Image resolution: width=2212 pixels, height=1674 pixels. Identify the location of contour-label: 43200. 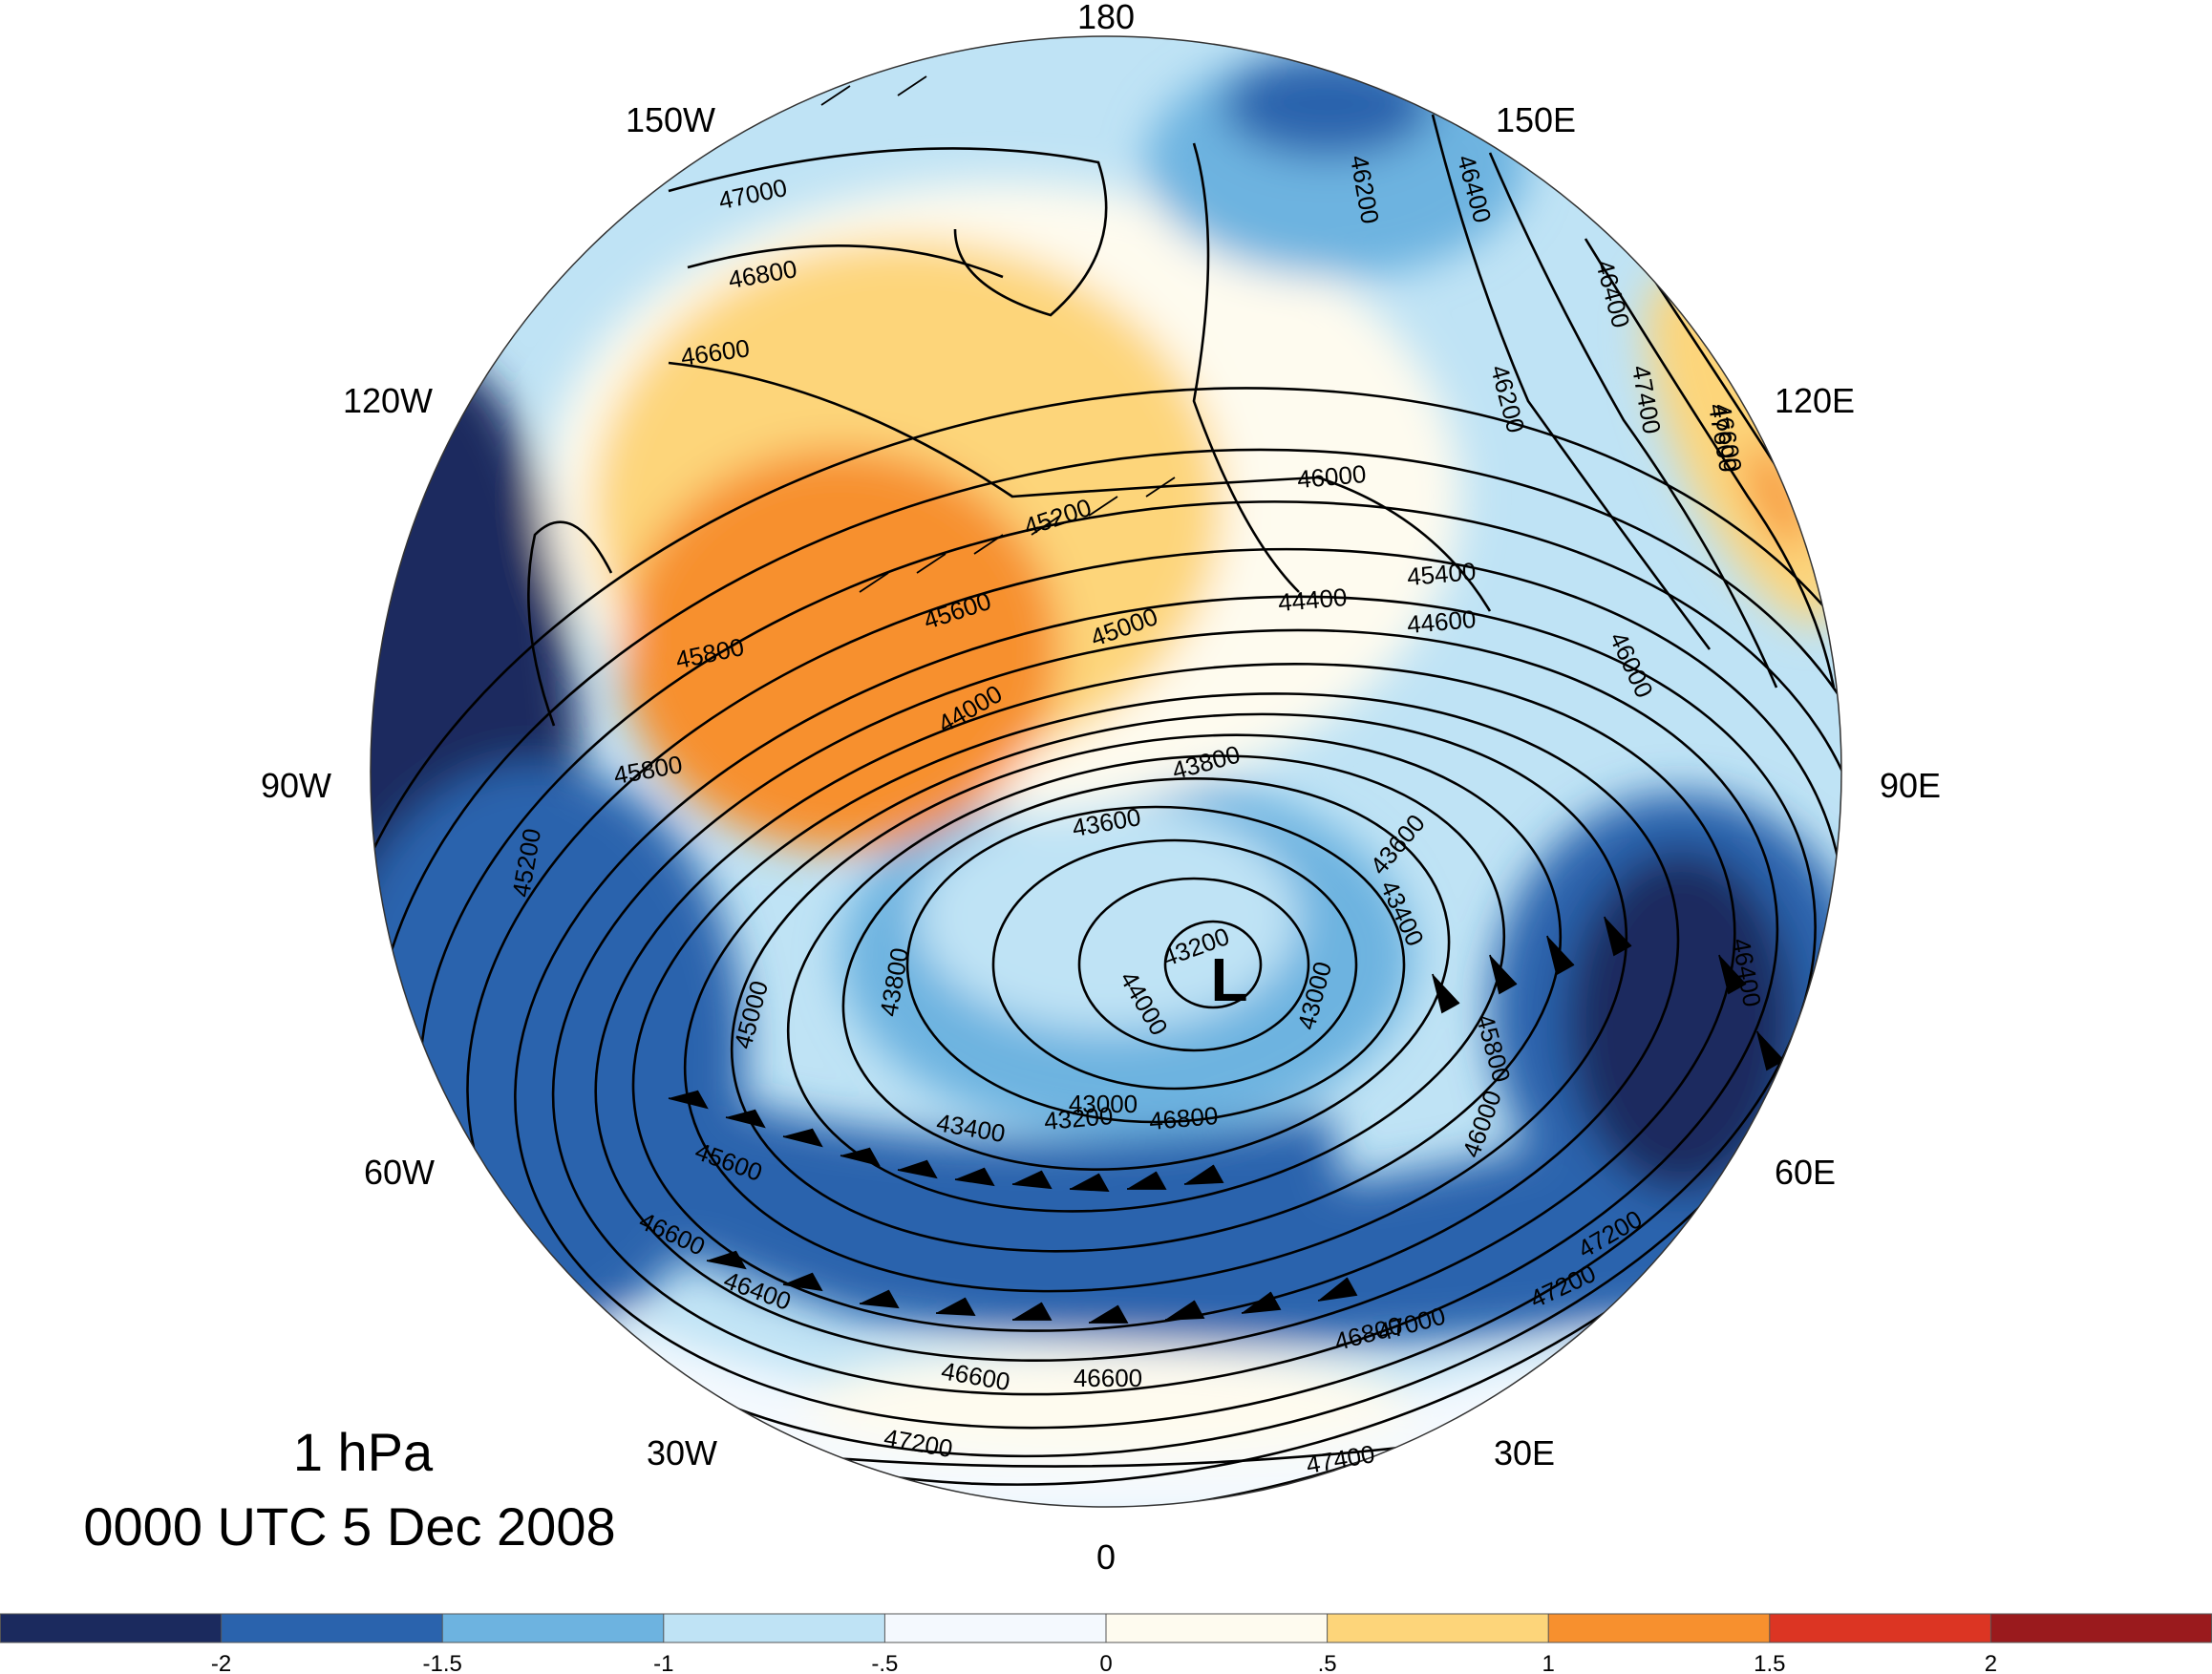
(1079, 1118).